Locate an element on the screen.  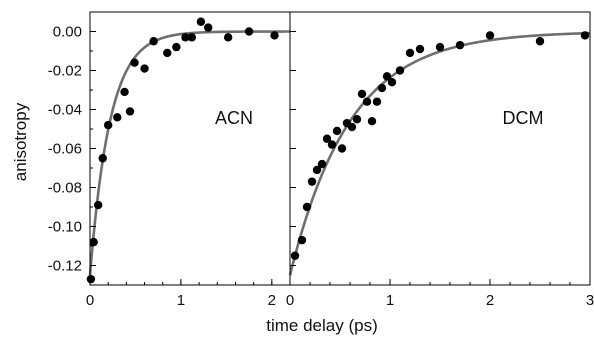
x-axis-title: time delay (ps) is located at coordinates (321, 325).